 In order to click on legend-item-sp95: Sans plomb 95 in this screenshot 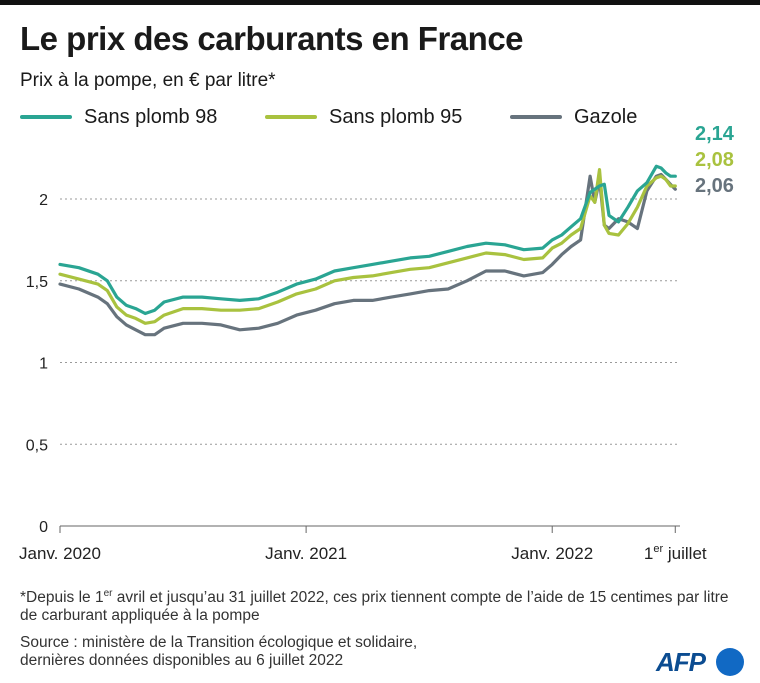, I will do `click(363, 117)`.